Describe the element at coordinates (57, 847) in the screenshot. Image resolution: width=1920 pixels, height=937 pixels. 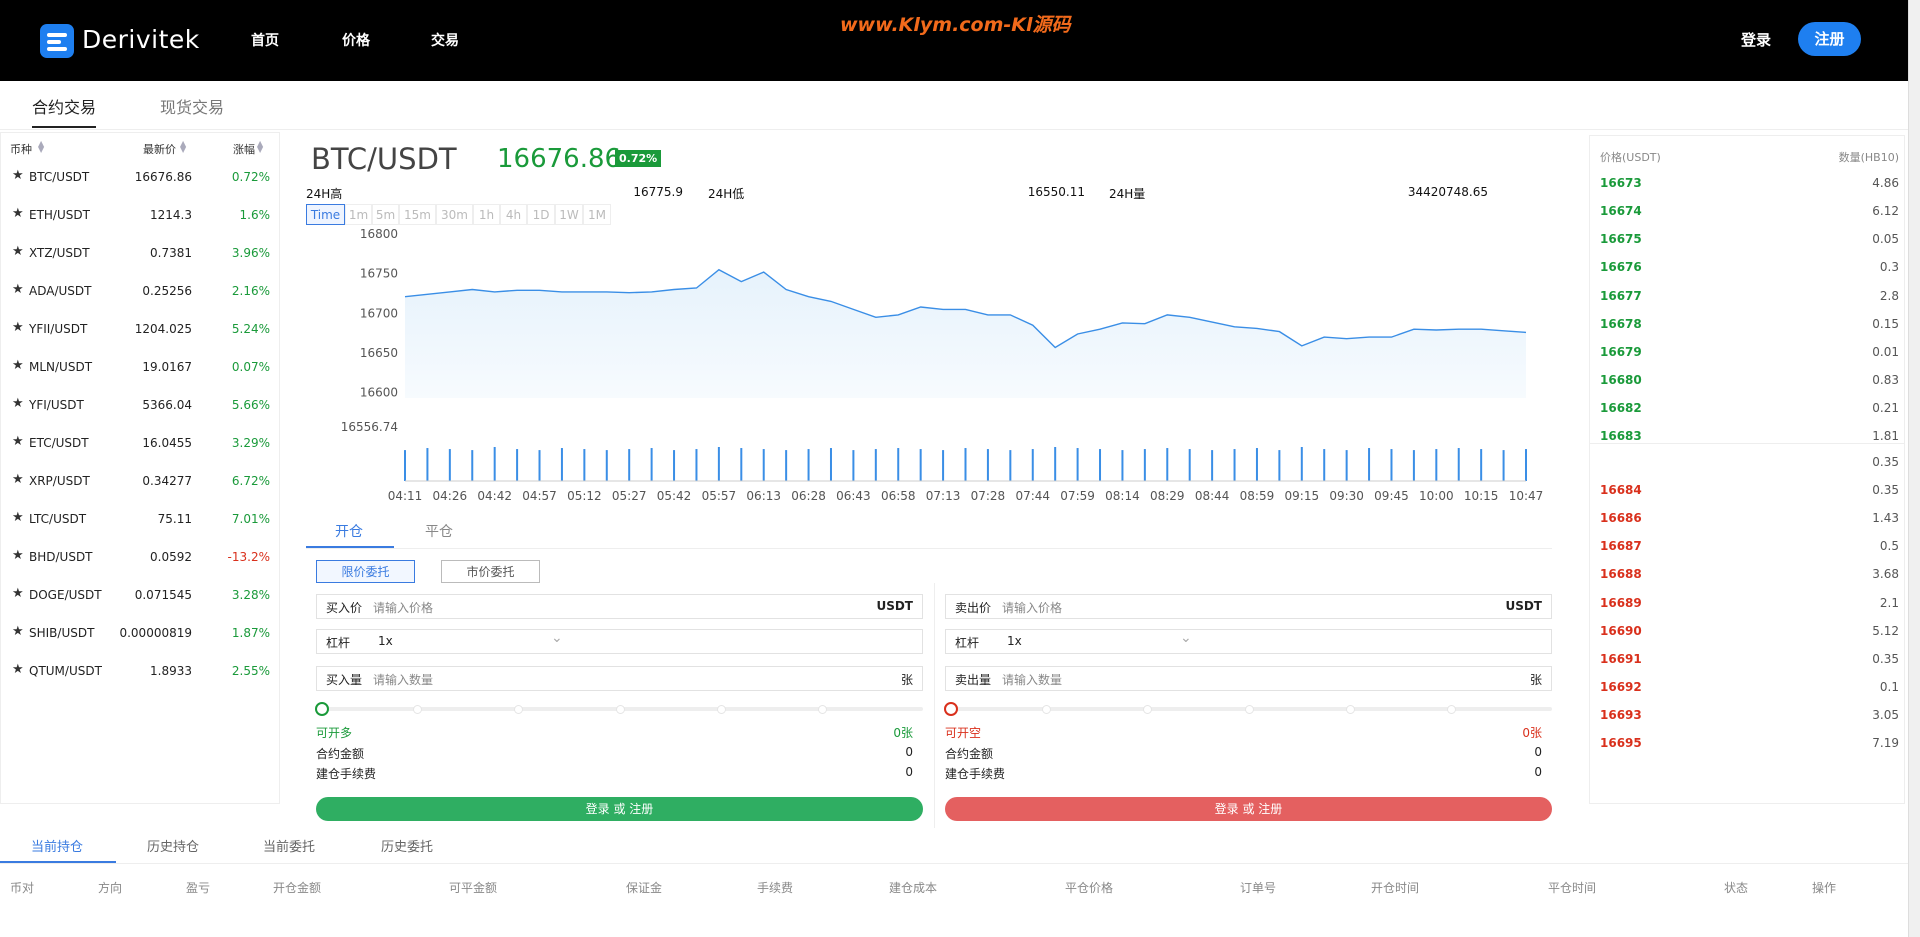
I see `position-tab: 当前持仓` at that location.